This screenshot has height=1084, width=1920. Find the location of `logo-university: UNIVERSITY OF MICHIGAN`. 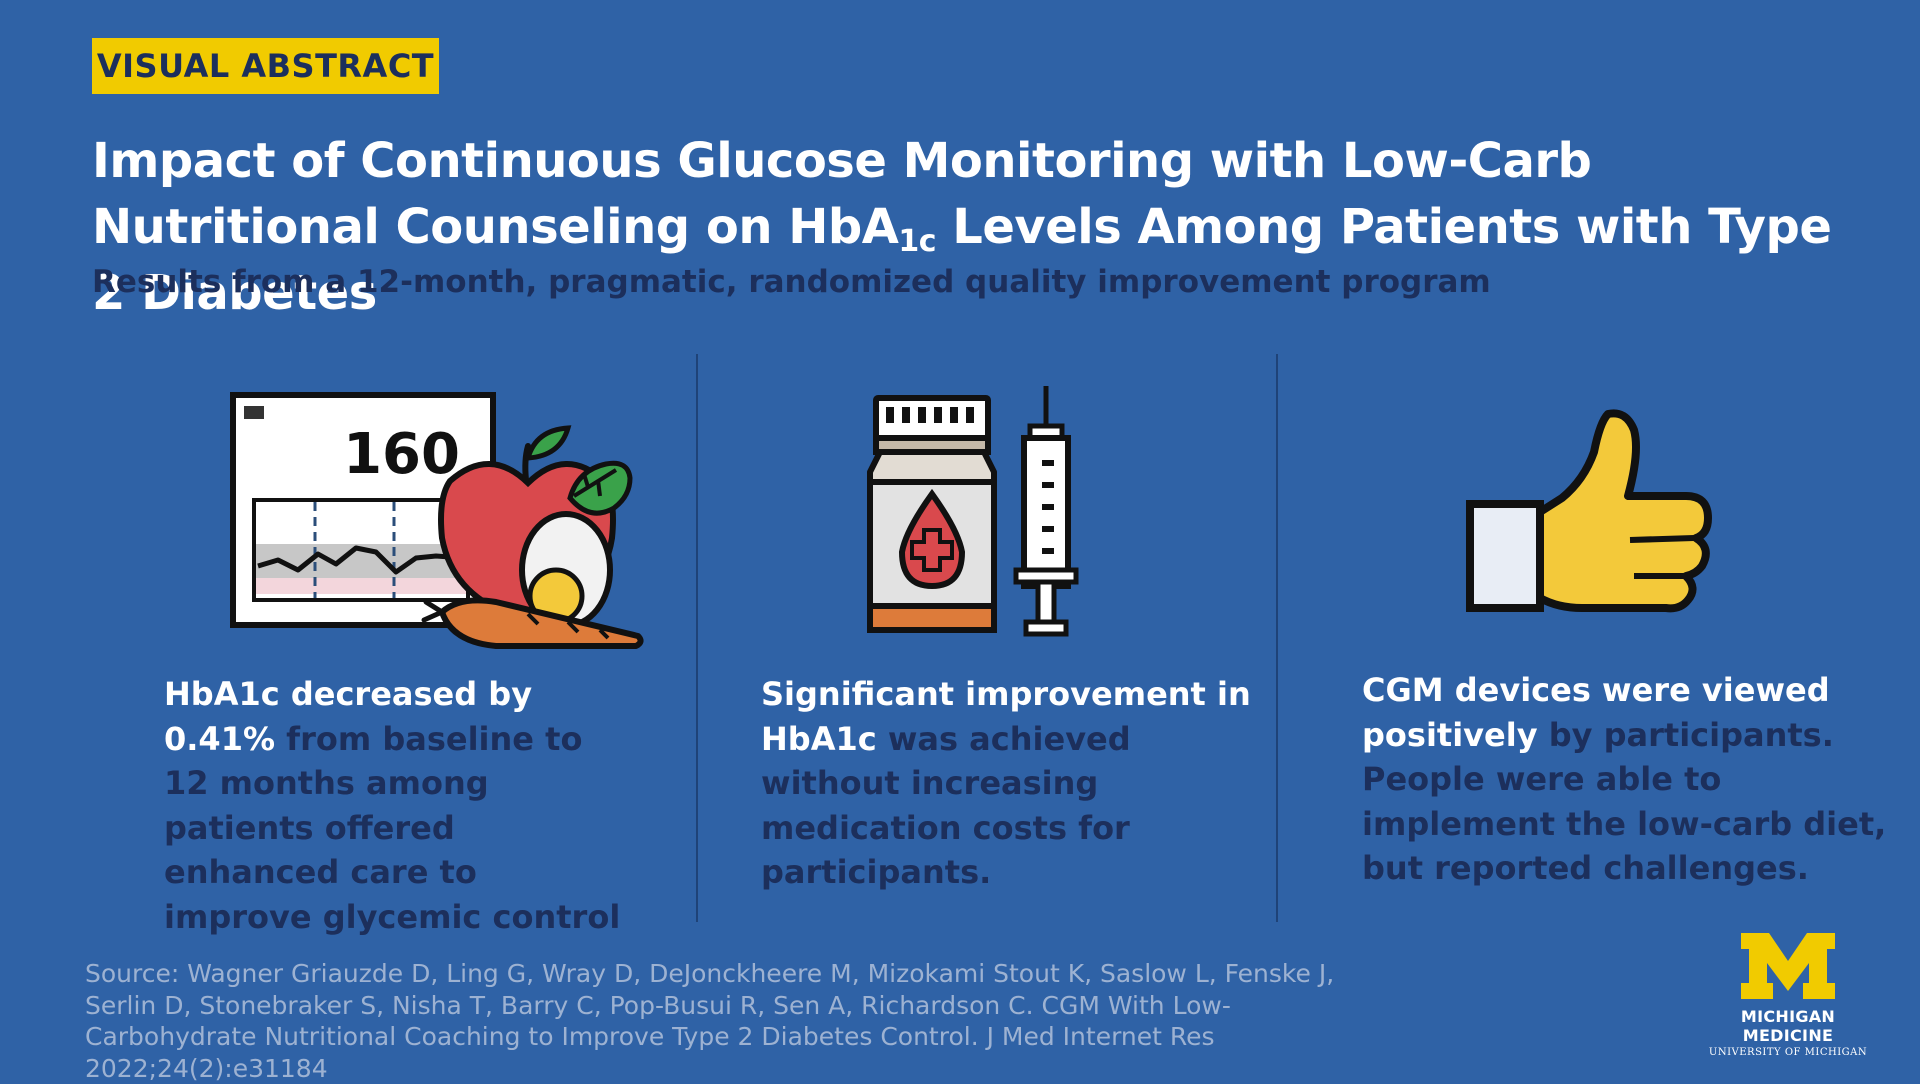

logo-university: UNIVERSITY OF MICHIGAN is located at coordinates (1788, 1052).